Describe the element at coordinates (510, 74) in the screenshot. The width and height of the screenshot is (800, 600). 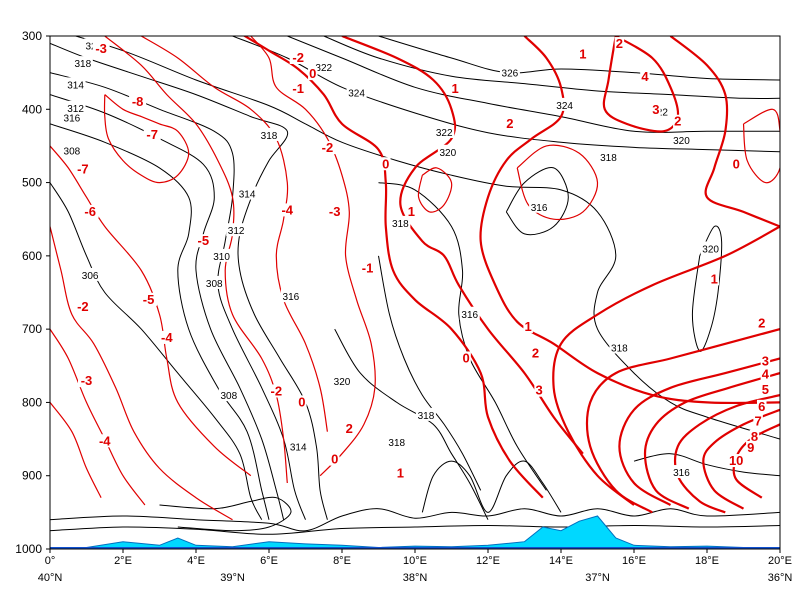
I see `black-contour-label: 326` at that location.